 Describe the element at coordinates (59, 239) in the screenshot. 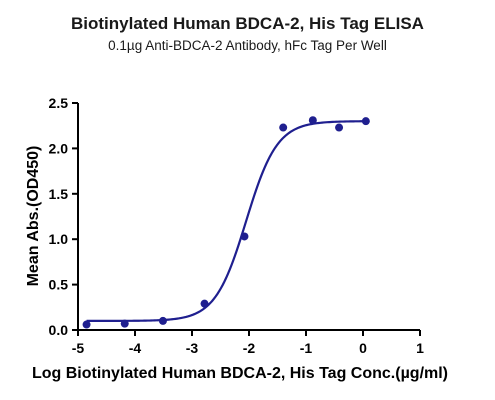

I see `y-tick-label: 1.0` at that location.